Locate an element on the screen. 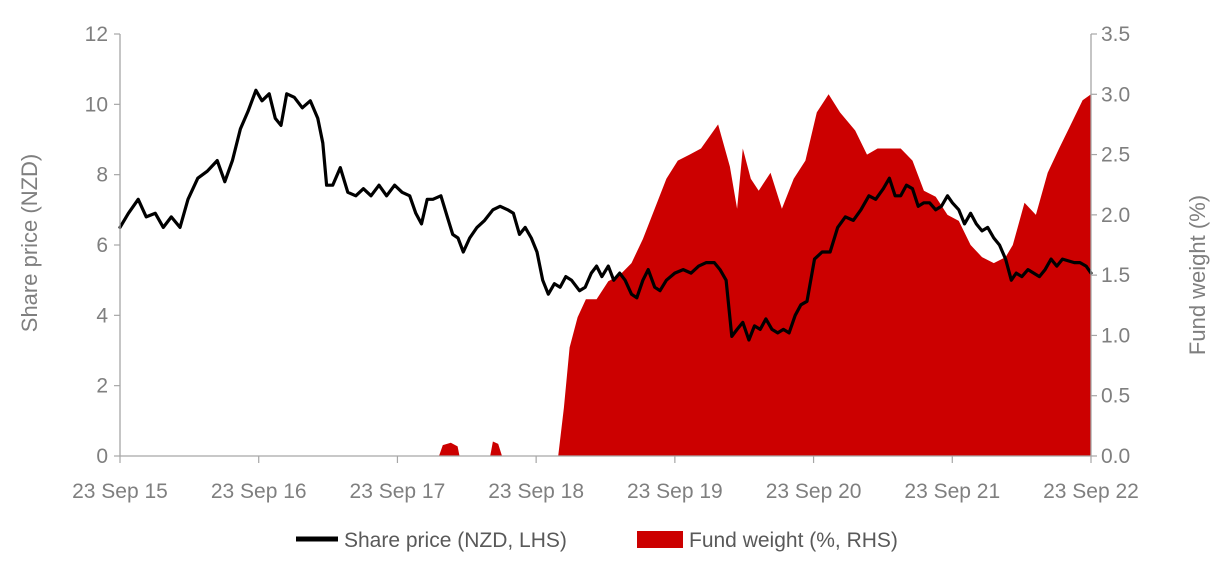 Image resolution: width=1227 pixels, height=562 pixels. left-tick-label: 4 is located at coordinates (102, 315).